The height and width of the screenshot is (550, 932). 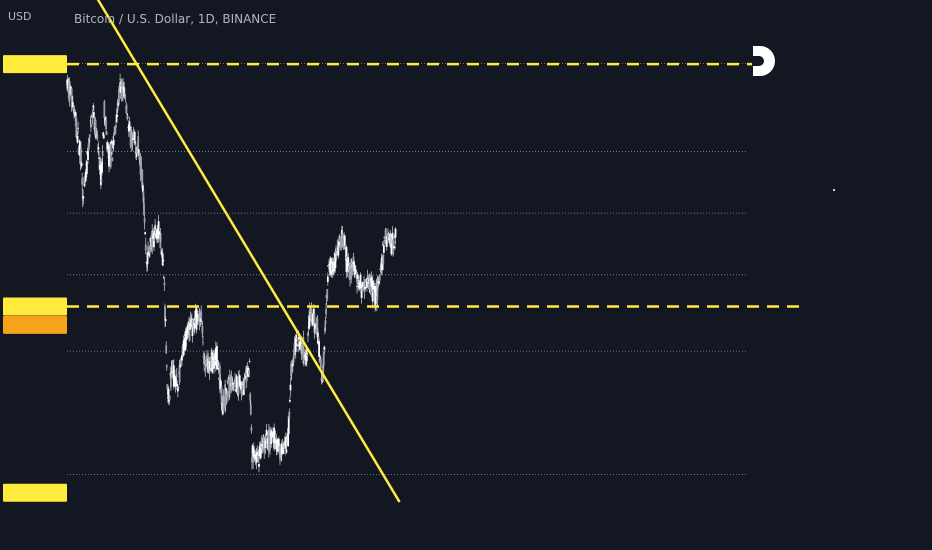 I want to click on horizontal-line-price-tag, so click(x=35, y=306).